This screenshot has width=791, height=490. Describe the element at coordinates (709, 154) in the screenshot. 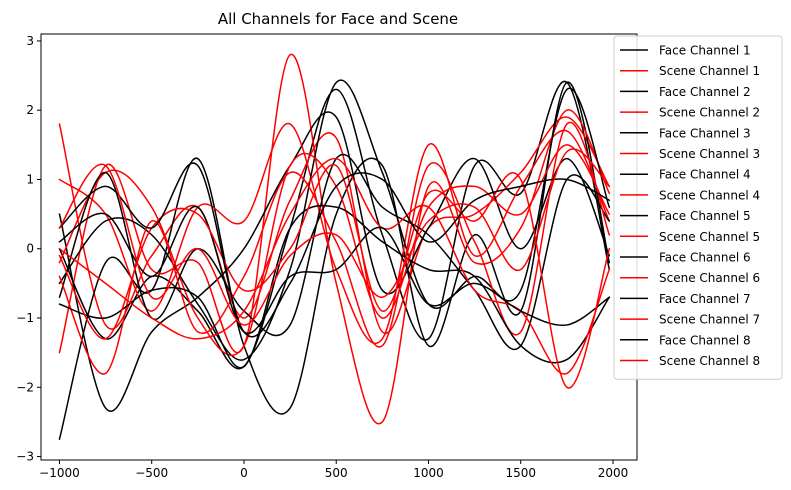

I see `legend-label: Scene Channel 3` at that location.